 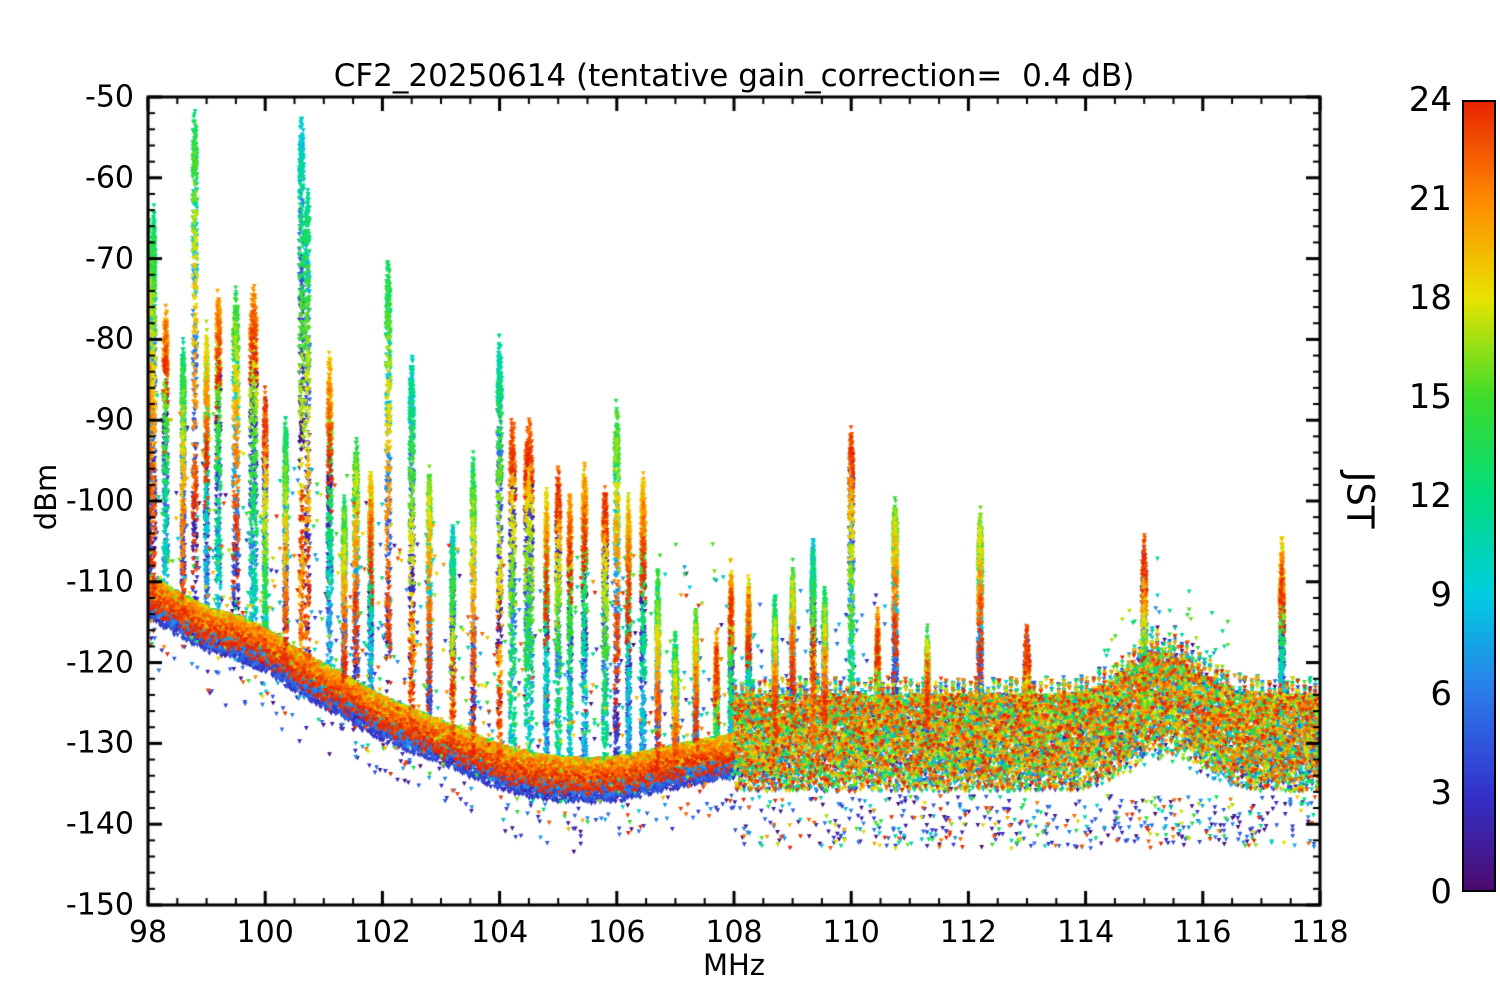 What do you see at coordinates (1441, 694) in the screenshot?
I see `colorbar-tick-label: 6` at bounding box center [1441, 694].